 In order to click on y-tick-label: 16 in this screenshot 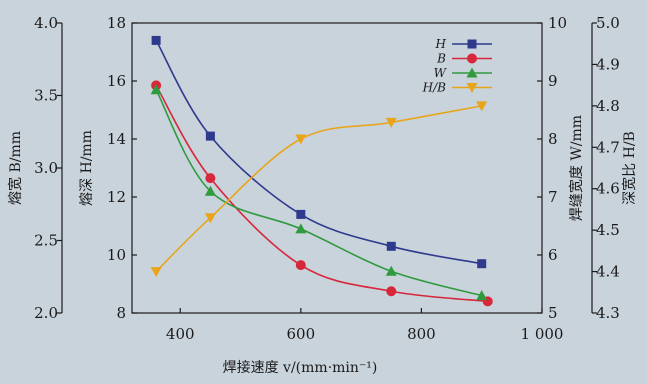, I will do `click(116, 81)`.